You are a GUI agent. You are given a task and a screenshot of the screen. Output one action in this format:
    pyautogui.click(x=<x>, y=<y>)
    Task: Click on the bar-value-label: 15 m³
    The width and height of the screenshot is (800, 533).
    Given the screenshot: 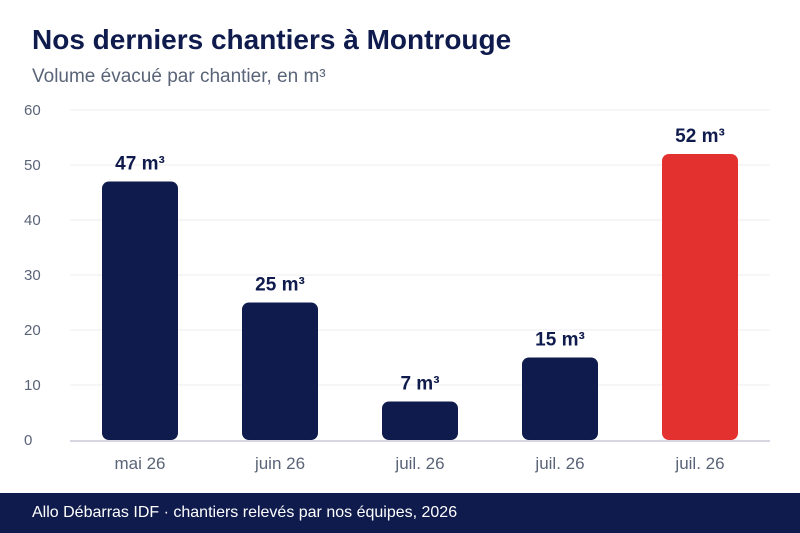 What is the action you would take?
    pyautogui.click(x=560, y=340)
    